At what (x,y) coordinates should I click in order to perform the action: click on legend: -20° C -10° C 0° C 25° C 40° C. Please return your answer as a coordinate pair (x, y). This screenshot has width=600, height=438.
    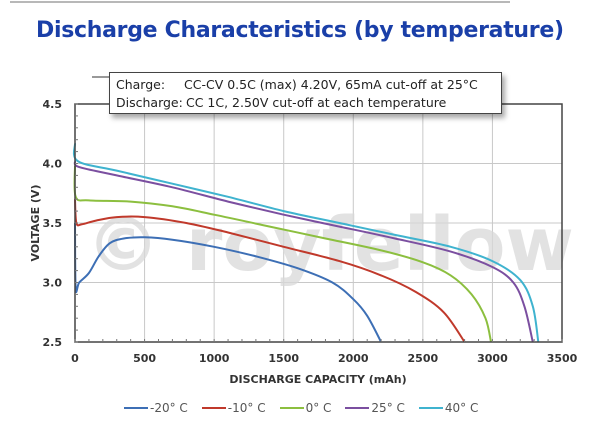
    Looking at the image, I should click on (301, 408).